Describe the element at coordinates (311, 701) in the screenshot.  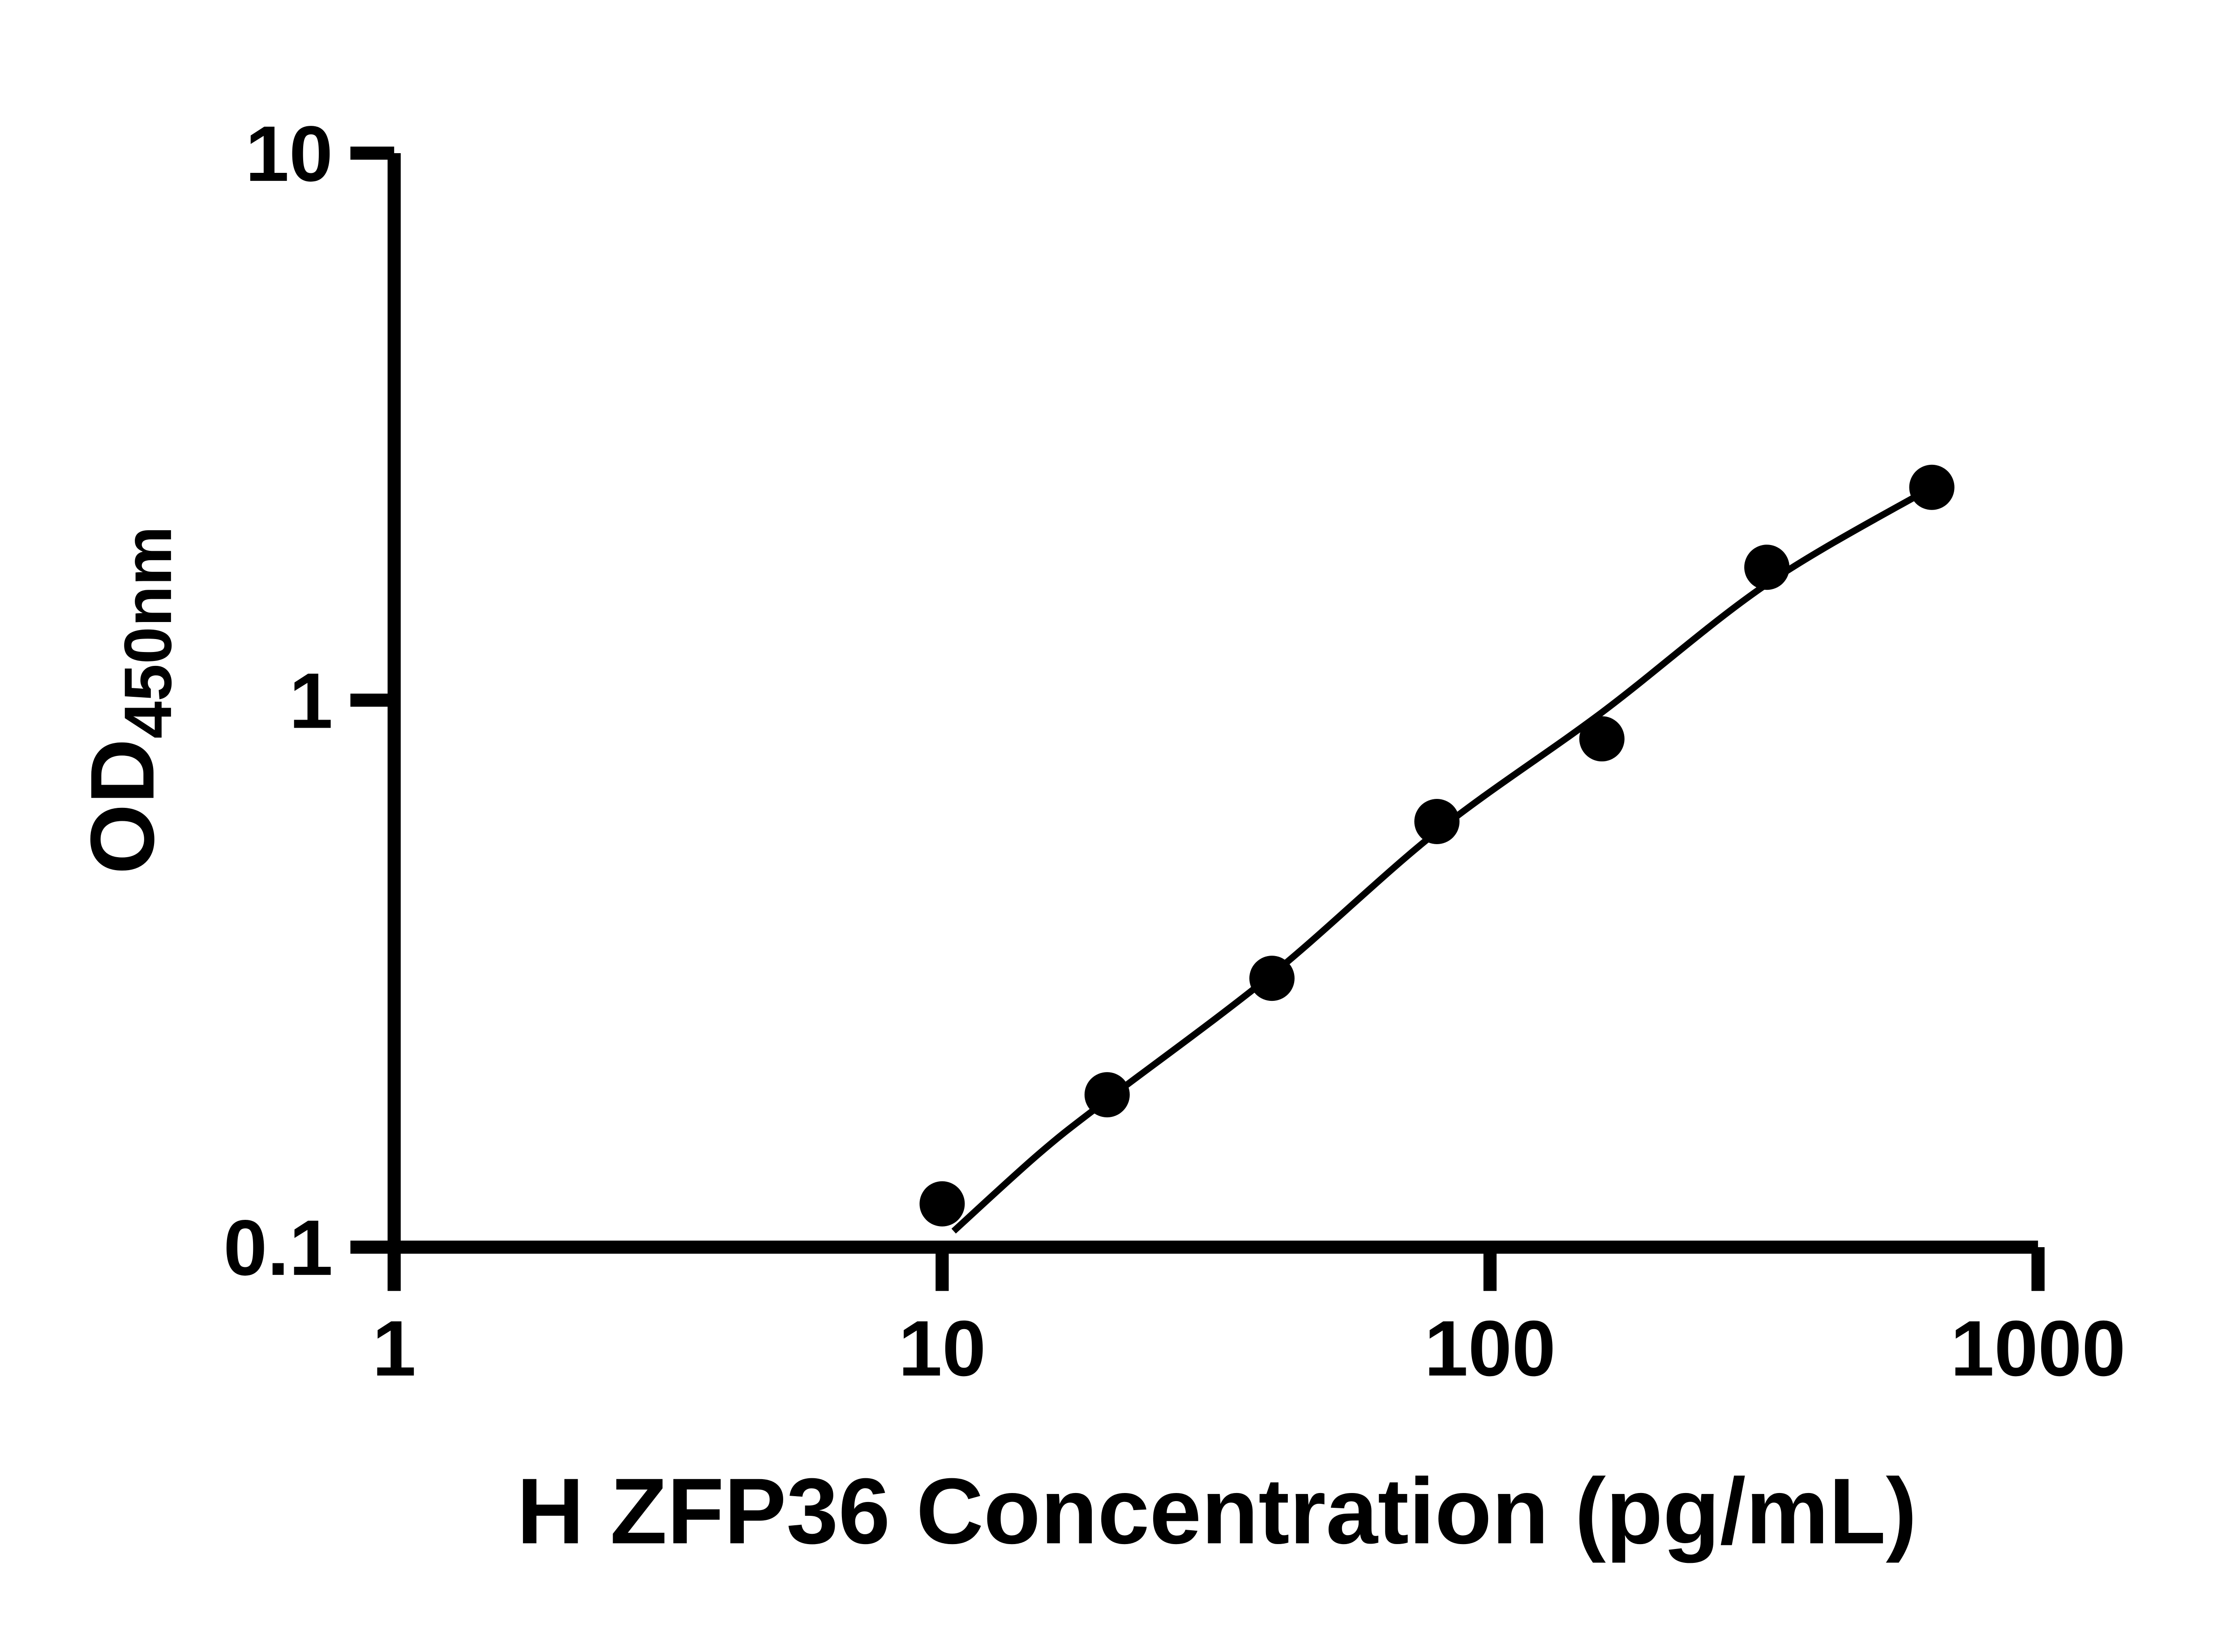
I see `y-tick-label: 1` at that location.